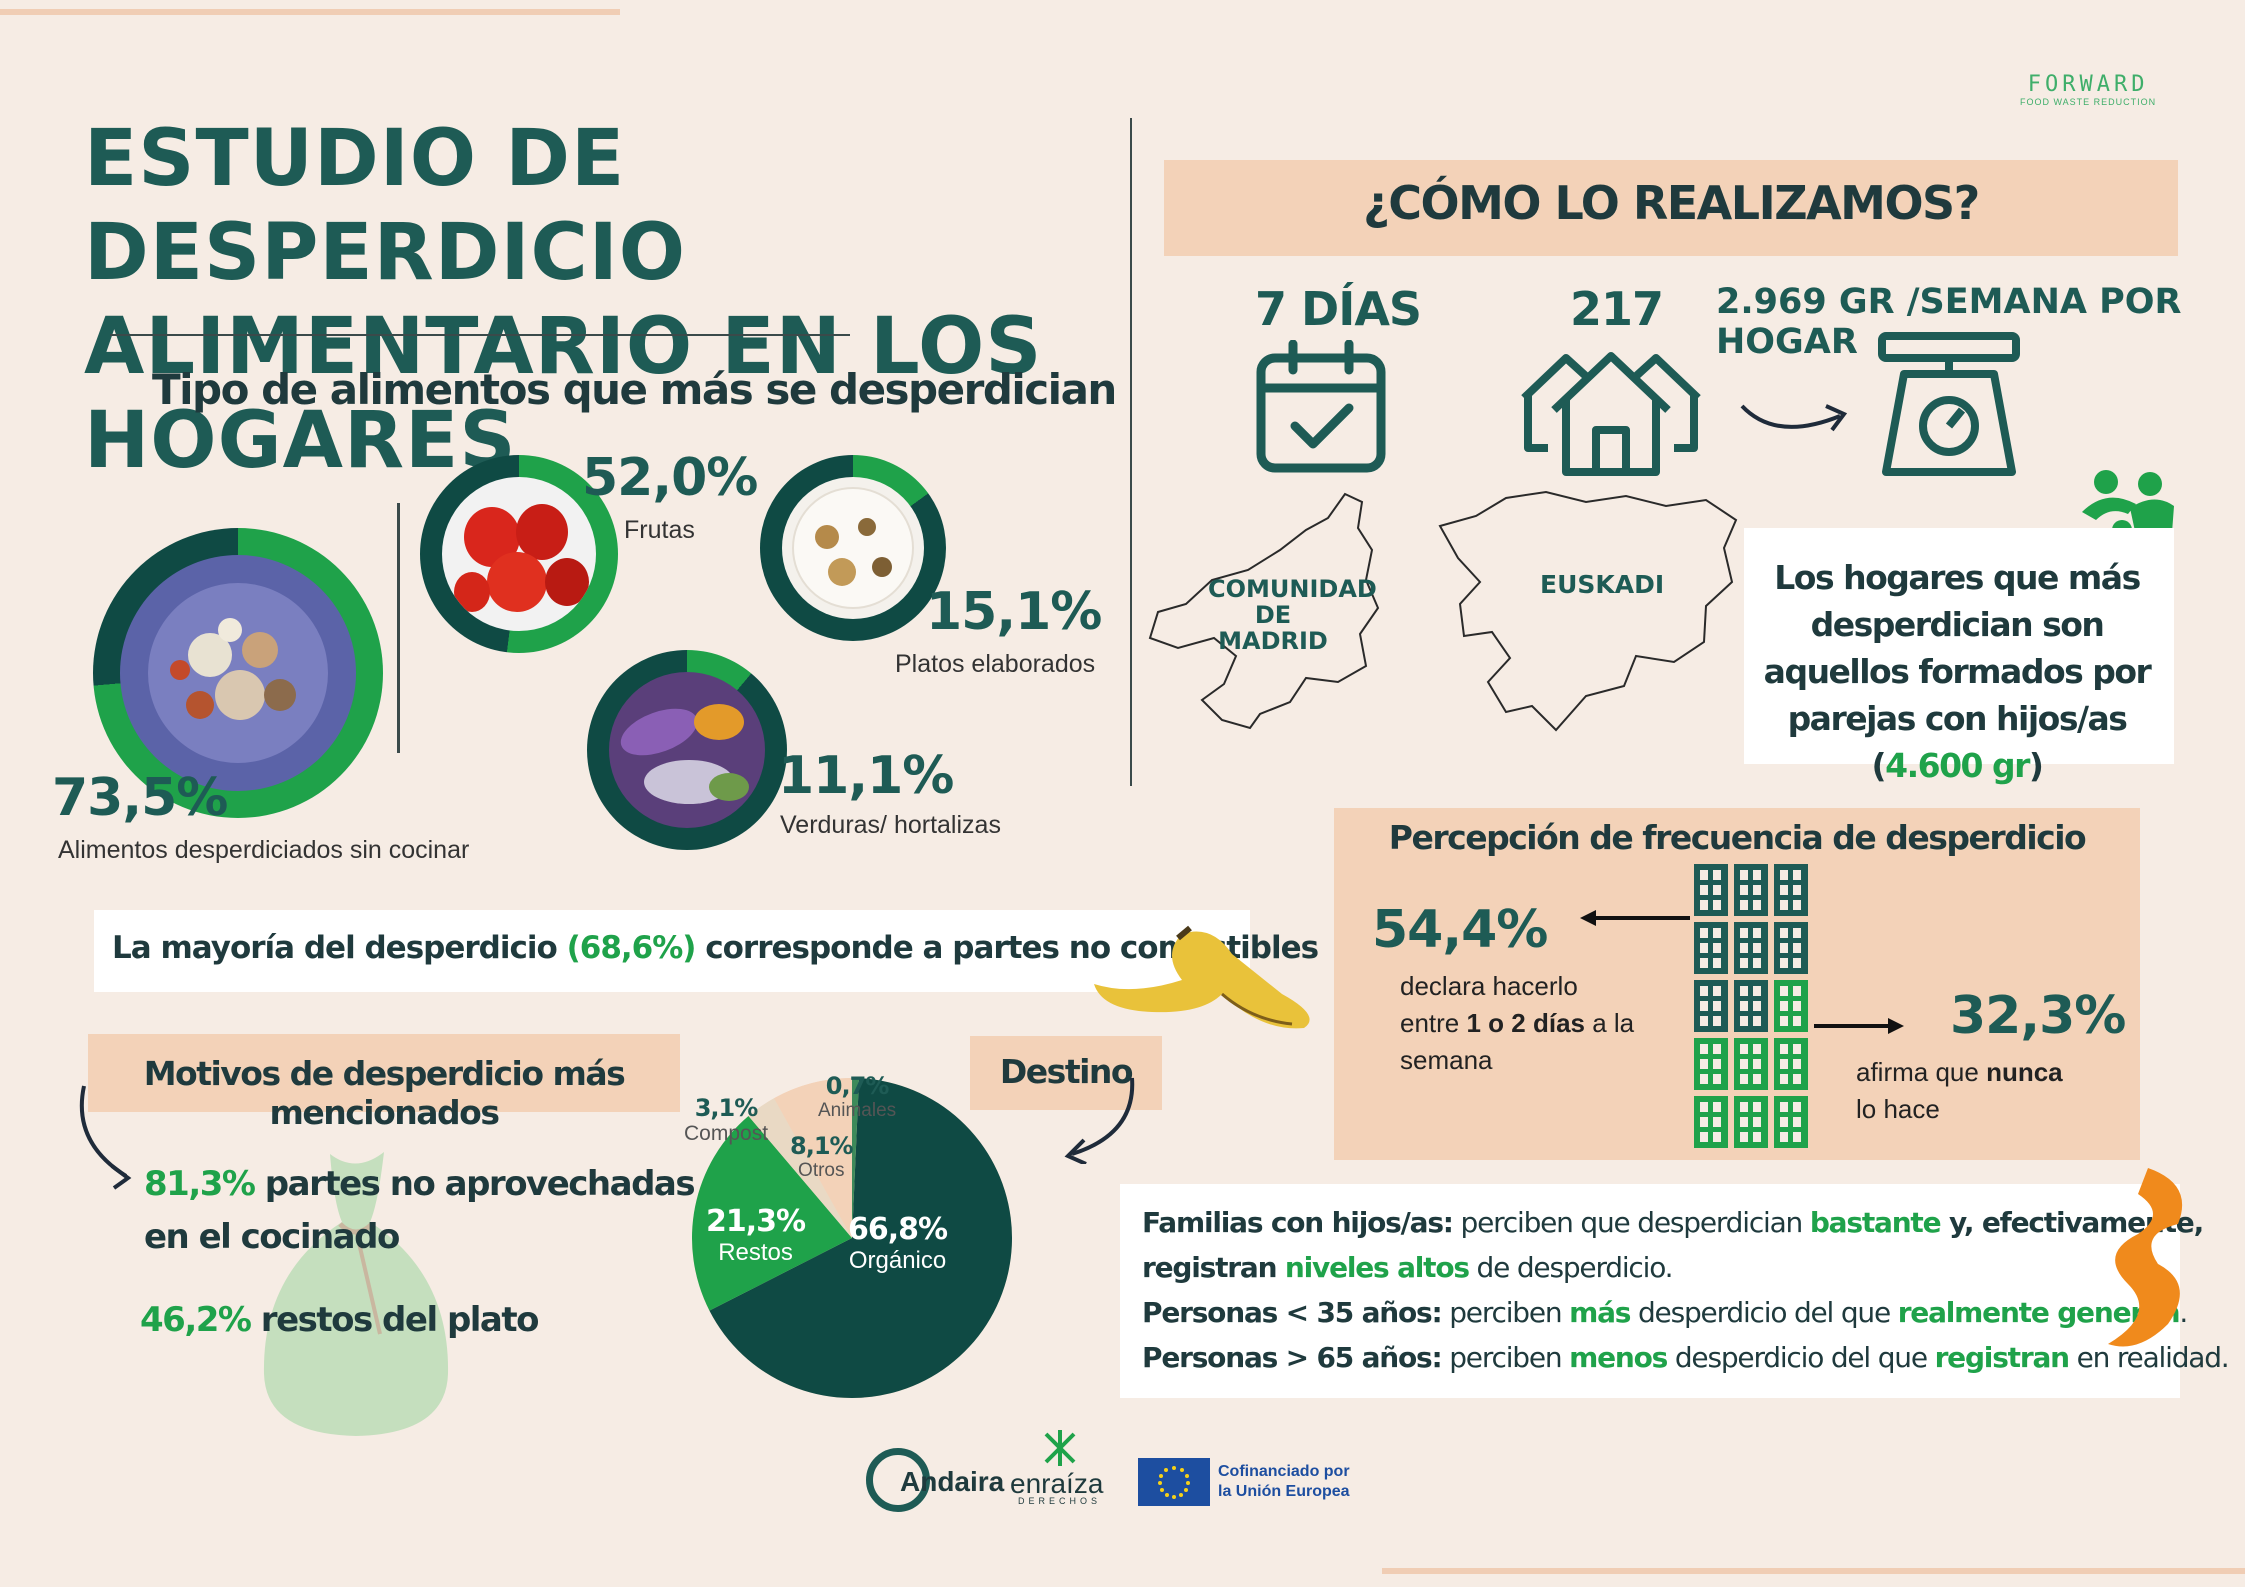 Image resolution: width=2245 pixels, height=1587 pixels. I want to click on days-value: 7 DÍAS, so click(1338, 309).